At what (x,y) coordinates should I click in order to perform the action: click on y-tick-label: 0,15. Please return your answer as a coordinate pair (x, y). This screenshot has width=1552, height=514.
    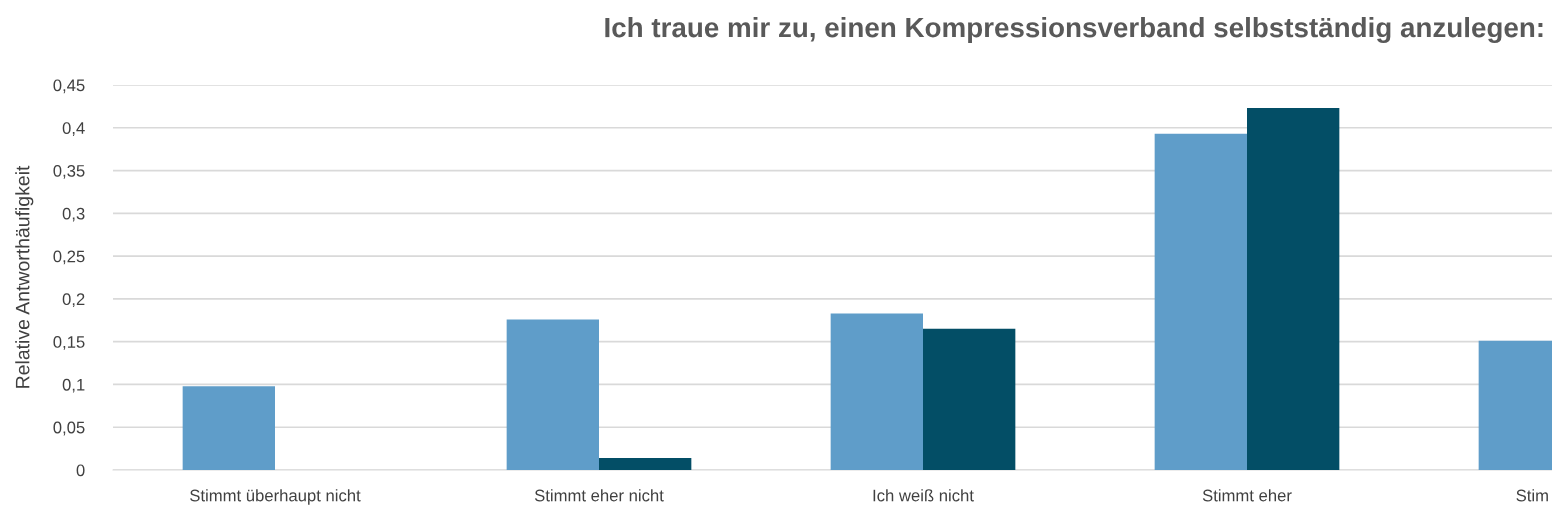
    Looking at the image, I should click on (69, 343).